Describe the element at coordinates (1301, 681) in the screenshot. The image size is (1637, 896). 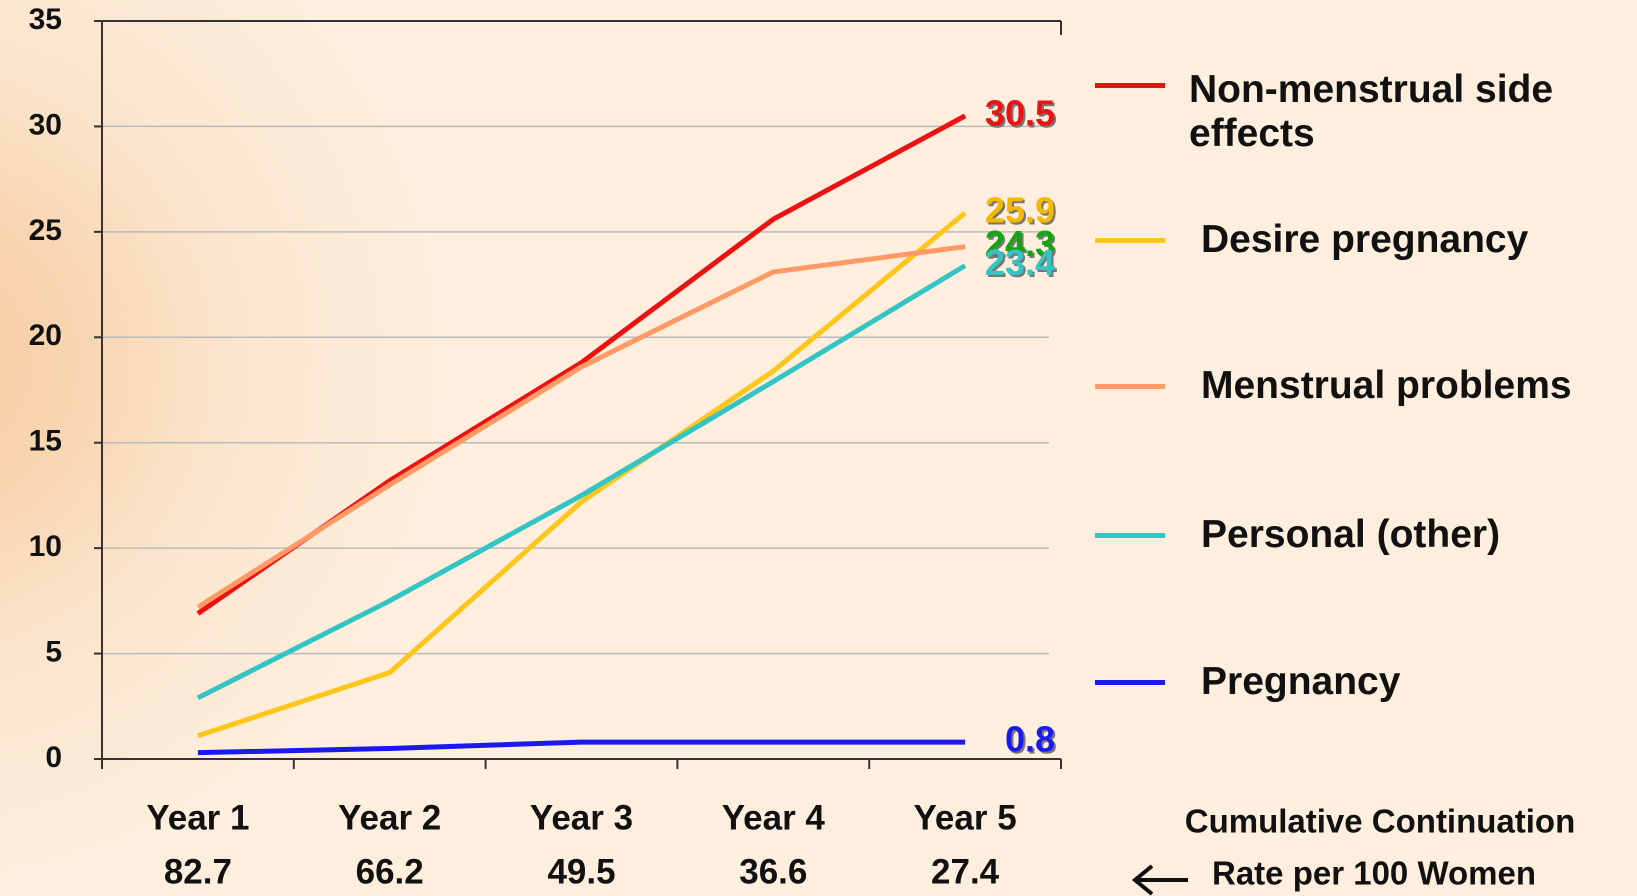
I see `legend-label: Pregnancy` at that location.